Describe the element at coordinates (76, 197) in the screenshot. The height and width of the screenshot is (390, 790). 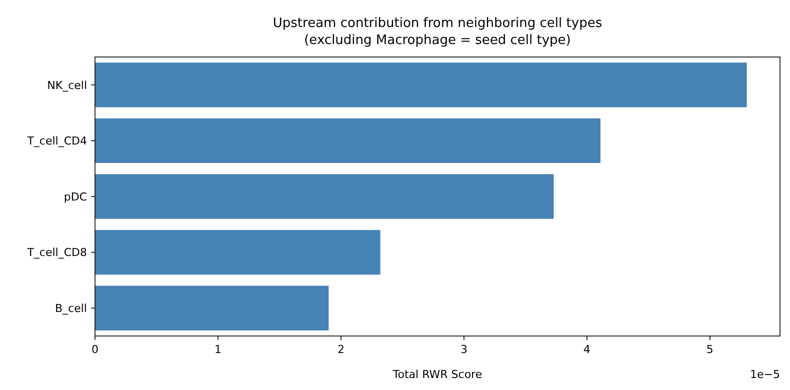
I see `y-tick-label: pDC` at that location.